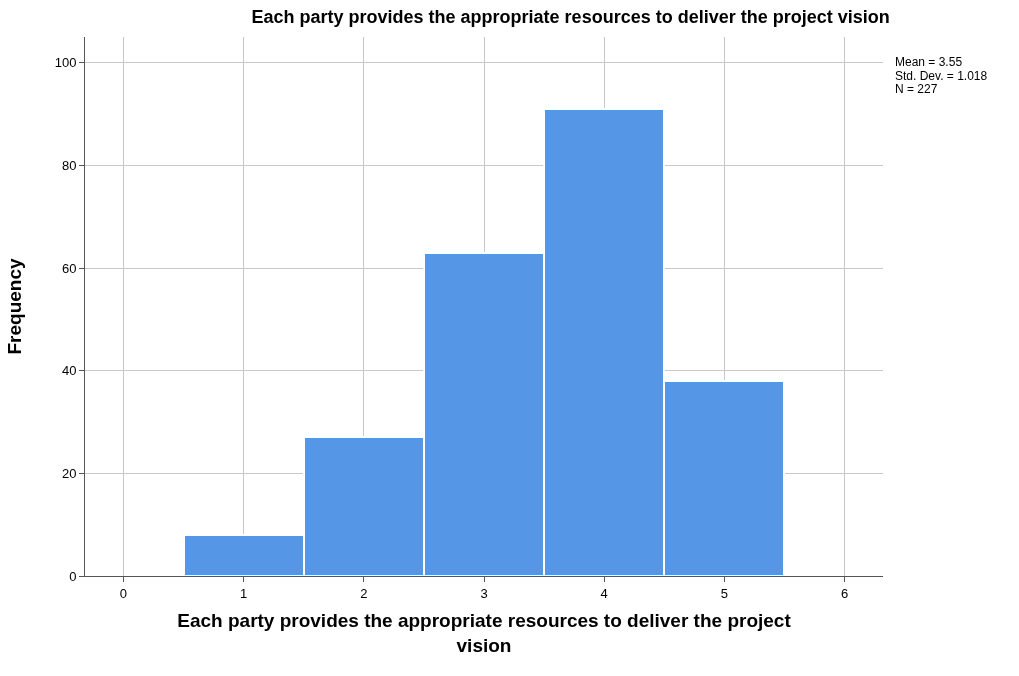 The height and width of the screenshot is (676, 1019). I want to click on x-tick-label: 2, so click(364, 593).